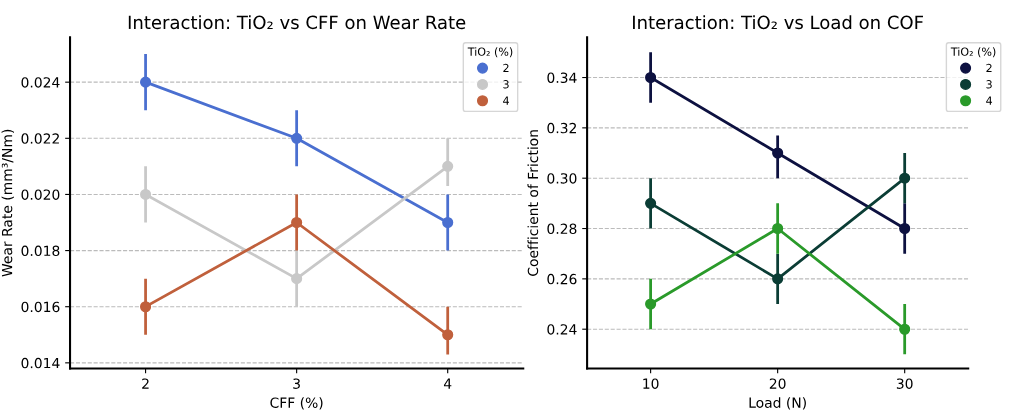 The image size is (1030, 414). What do you see at coordinates (447, 383) in the screenshot?
I see `x-tick-label: 4` at bounding box center [447, 383].